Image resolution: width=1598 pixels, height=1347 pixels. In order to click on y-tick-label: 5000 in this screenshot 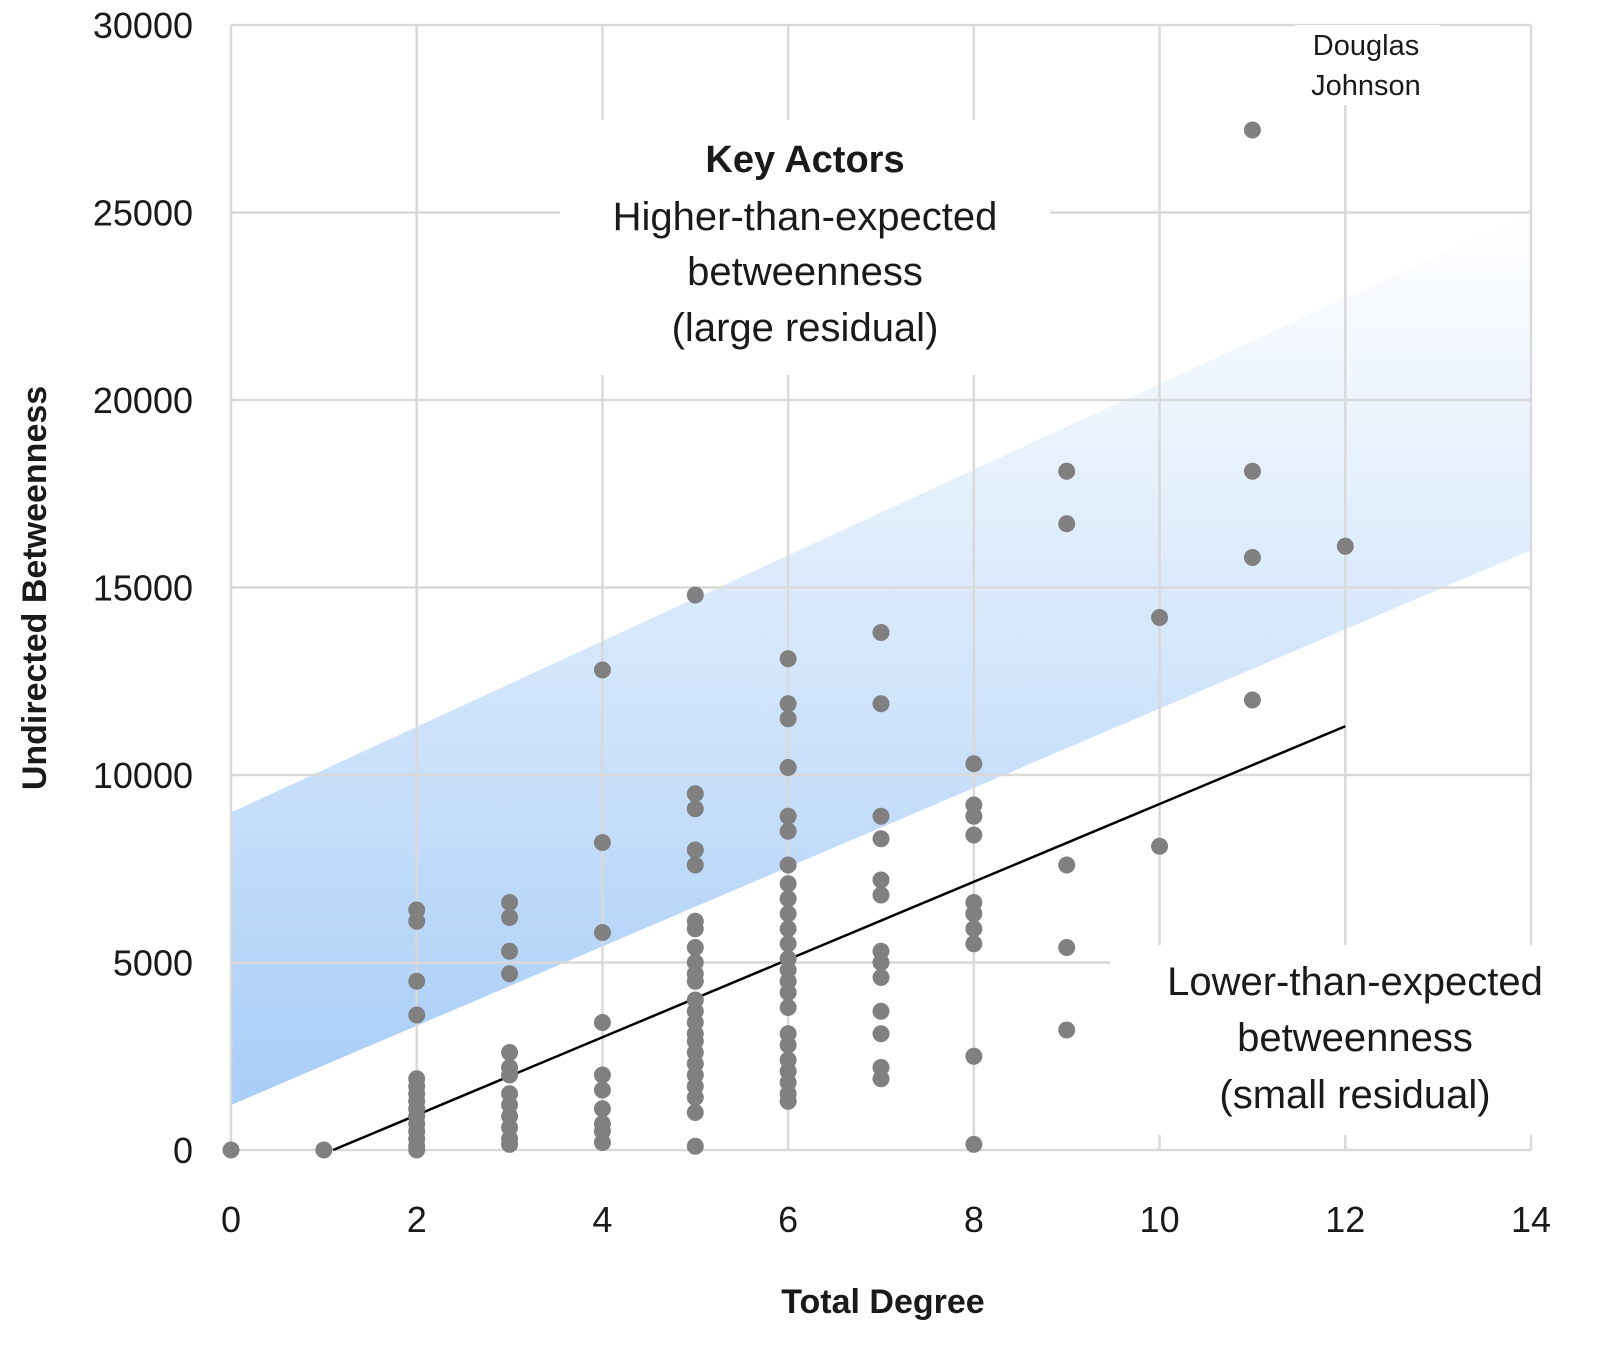, I will do `click(153, 963)`.